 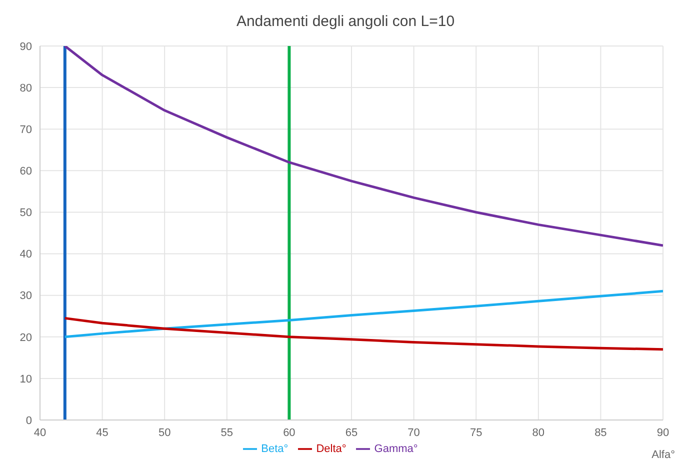 What do you see at coordinates (538, 432) in the screenshot?
I see `x-tick-label: 80` at bounding box center [538, 432].